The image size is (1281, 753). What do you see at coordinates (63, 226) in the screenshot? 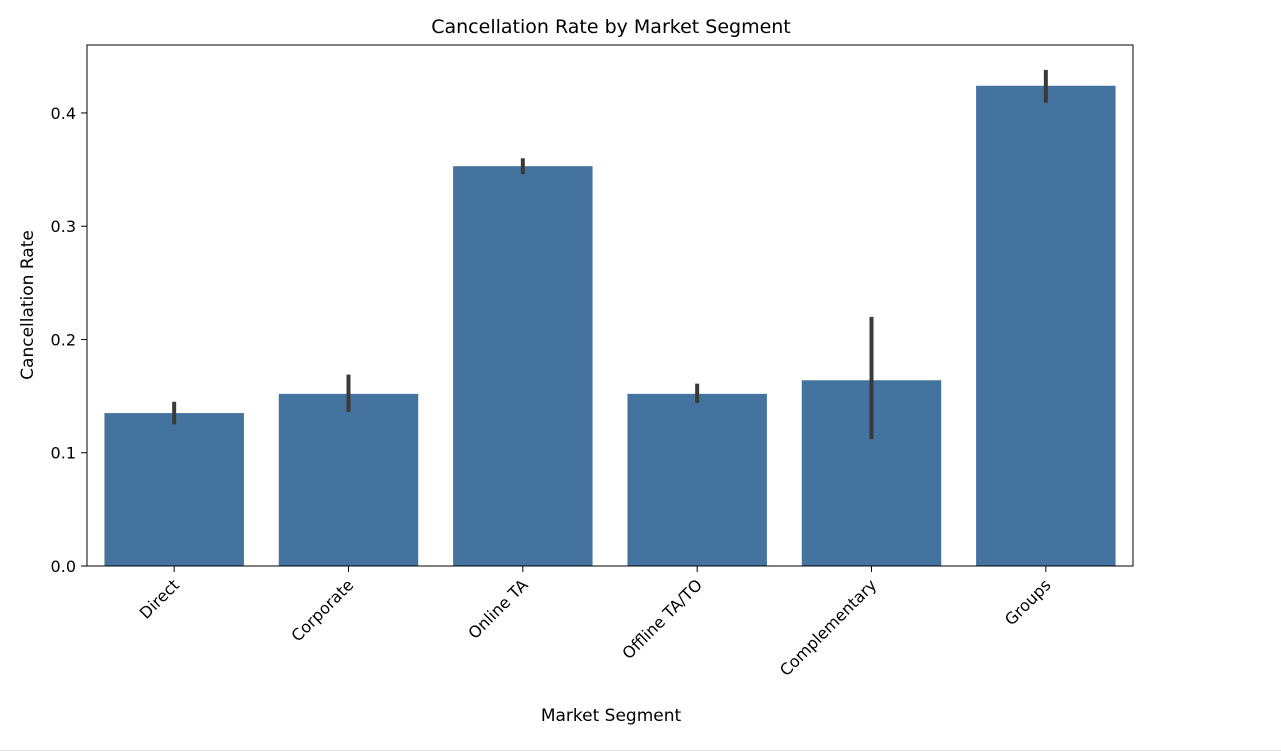
I see `y-tick-label: 0.3` at bounding box center [63, 226].